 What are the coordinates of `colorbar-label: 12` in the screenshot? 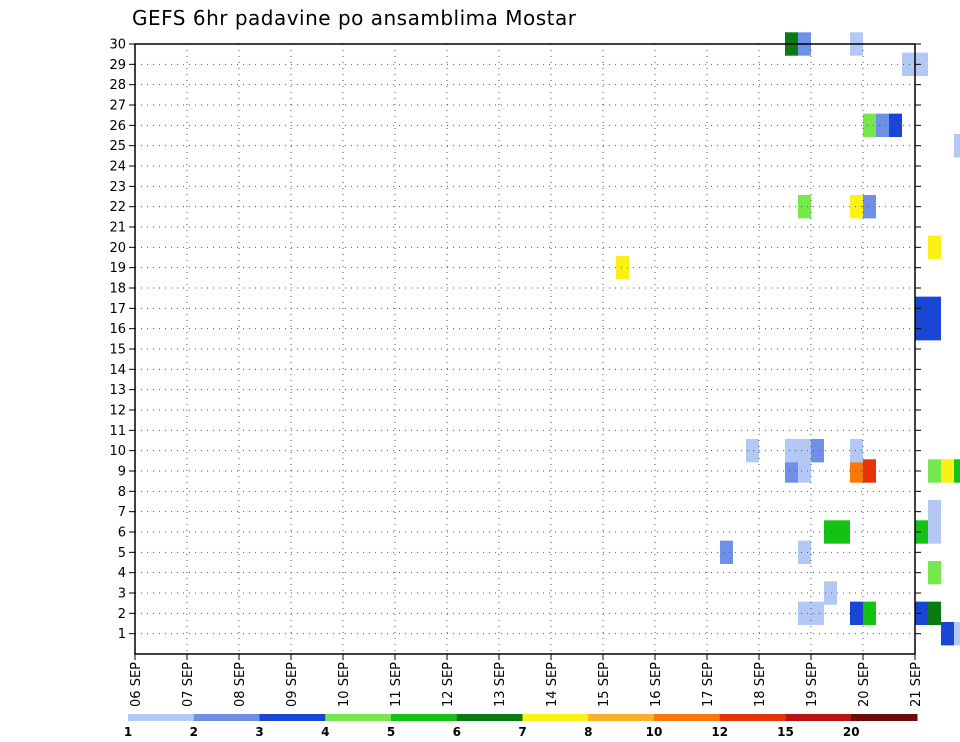 It's located at (719, 732).